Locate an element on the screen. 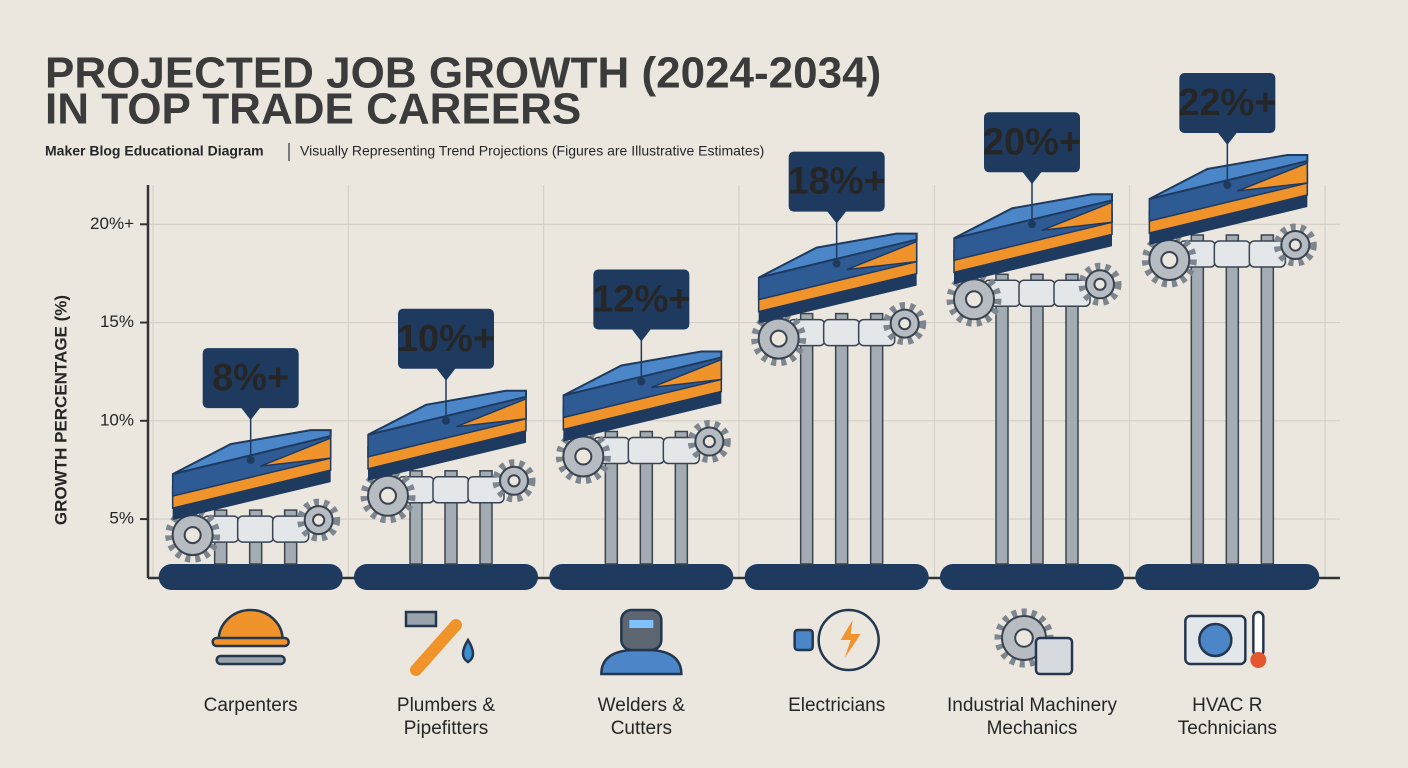  x-tick-label: Electricians is located at coordinates (836, 705).